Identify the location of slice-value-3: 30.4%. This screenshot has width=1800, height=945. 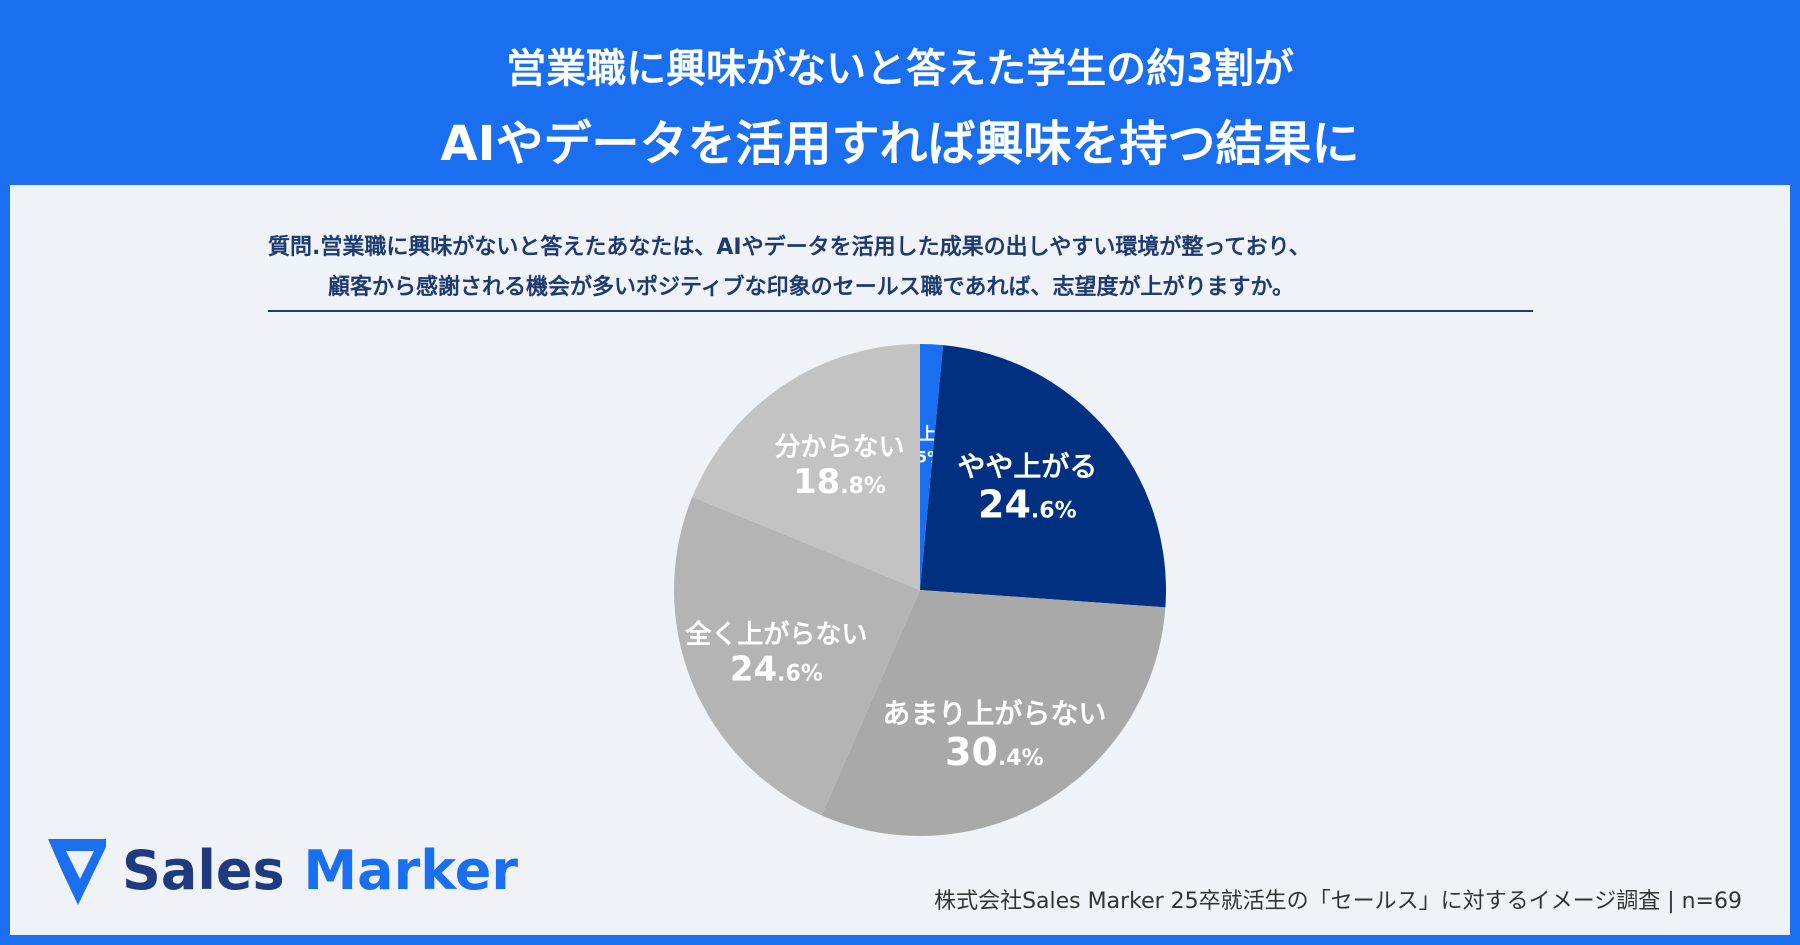
(994, 752).